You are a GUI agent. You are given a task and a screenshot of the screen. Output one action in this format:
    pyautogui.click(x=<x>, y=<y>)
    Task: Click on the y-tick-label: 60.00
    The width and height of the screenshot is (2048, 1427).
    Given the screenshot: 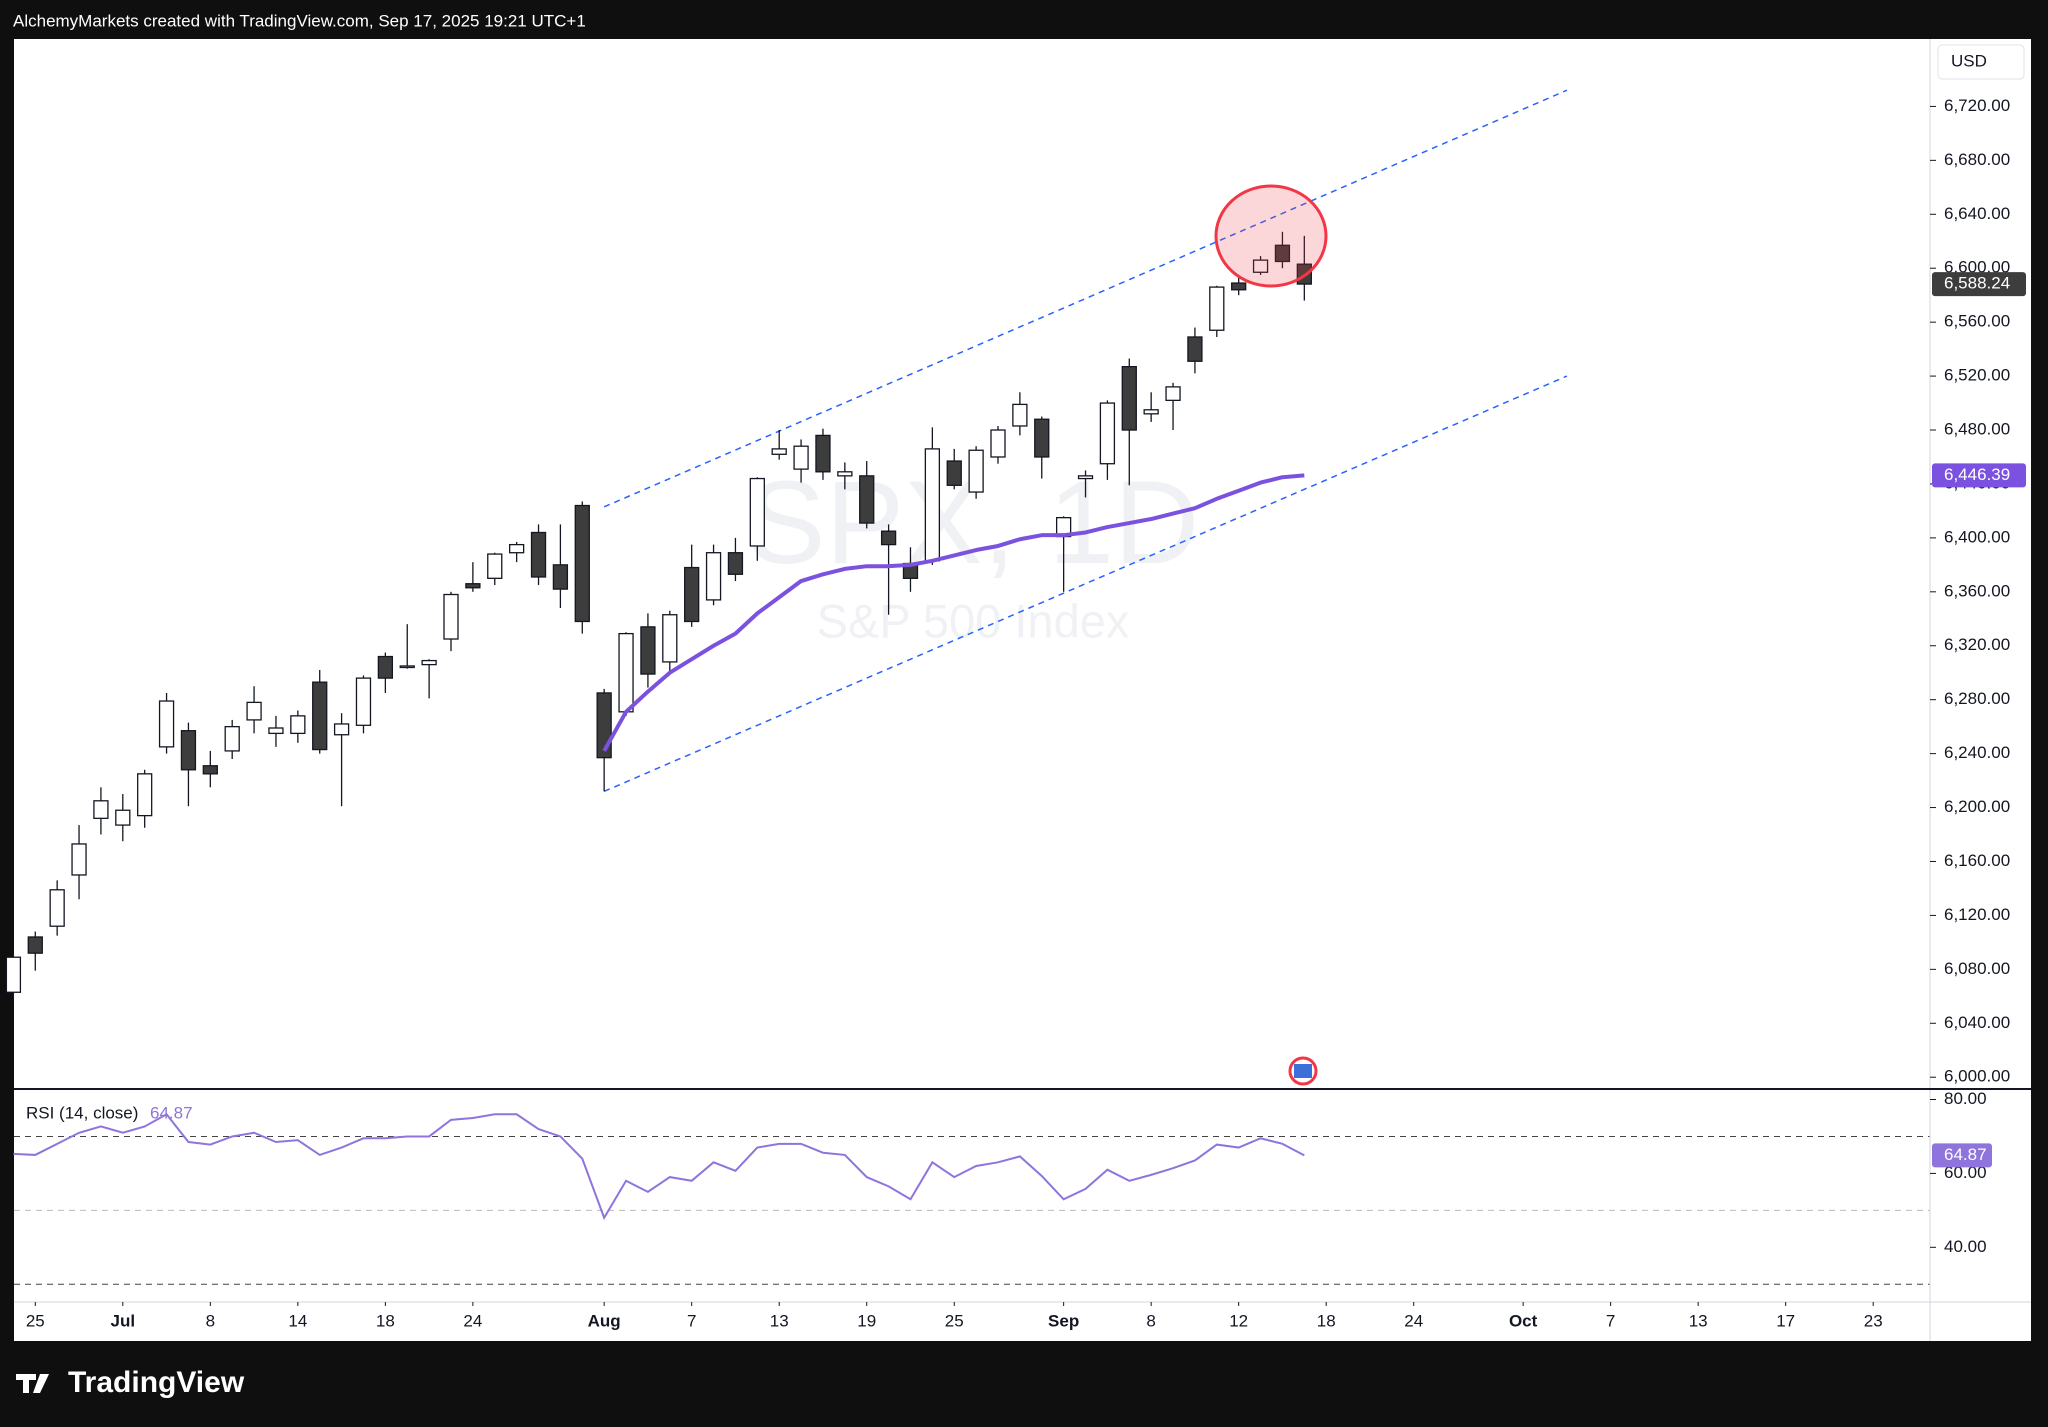 What is the action you would take?
    pyautogui.click(x=1965, y=1172)
    